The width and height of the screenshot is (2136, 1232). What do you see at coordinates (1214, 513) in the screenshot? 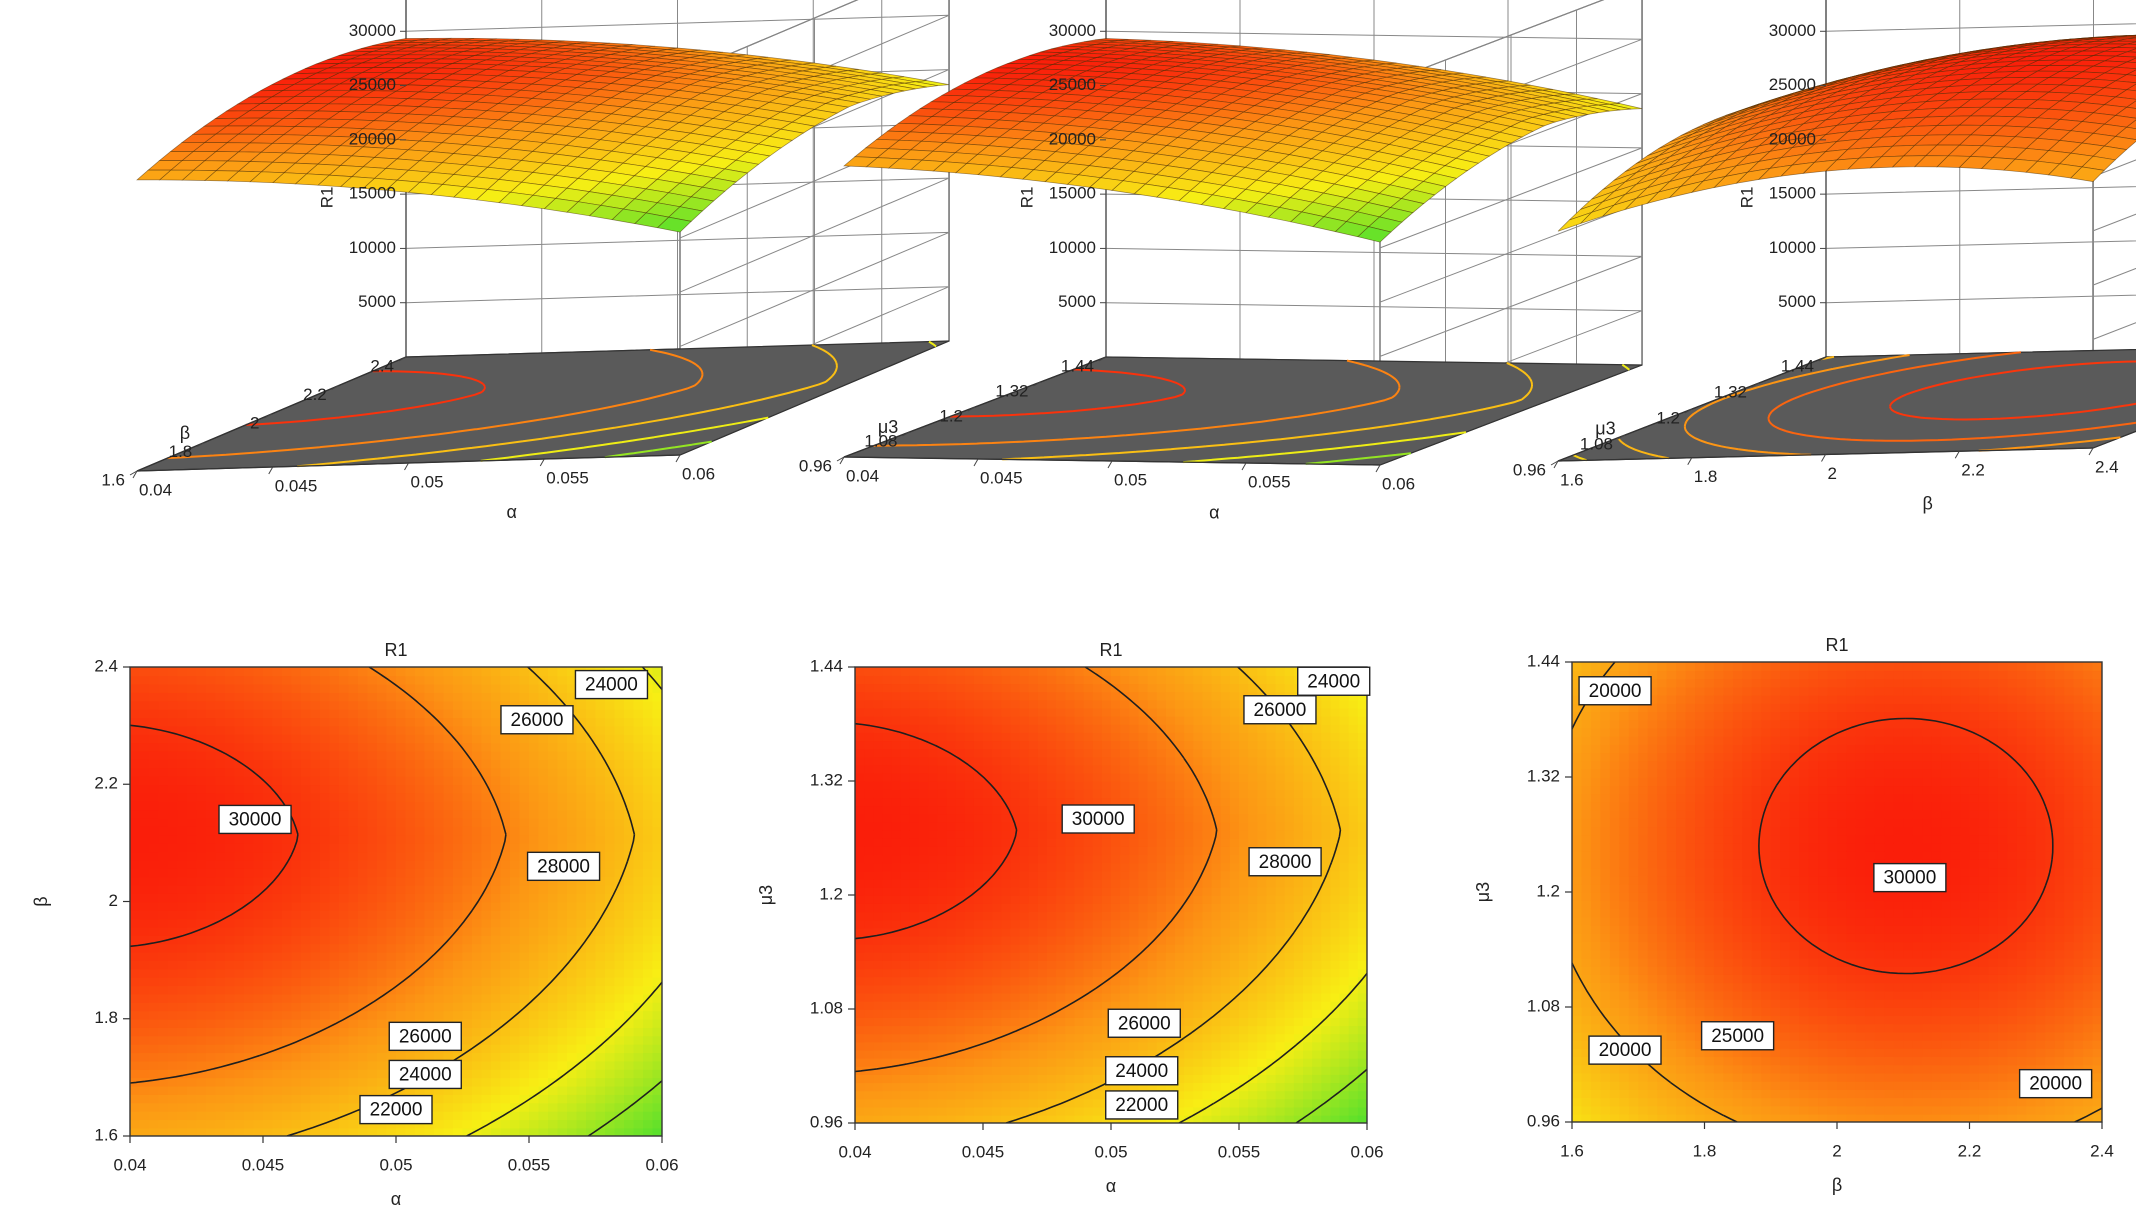
I see `x-axis-label: α` at bounding box center [1214, 513].